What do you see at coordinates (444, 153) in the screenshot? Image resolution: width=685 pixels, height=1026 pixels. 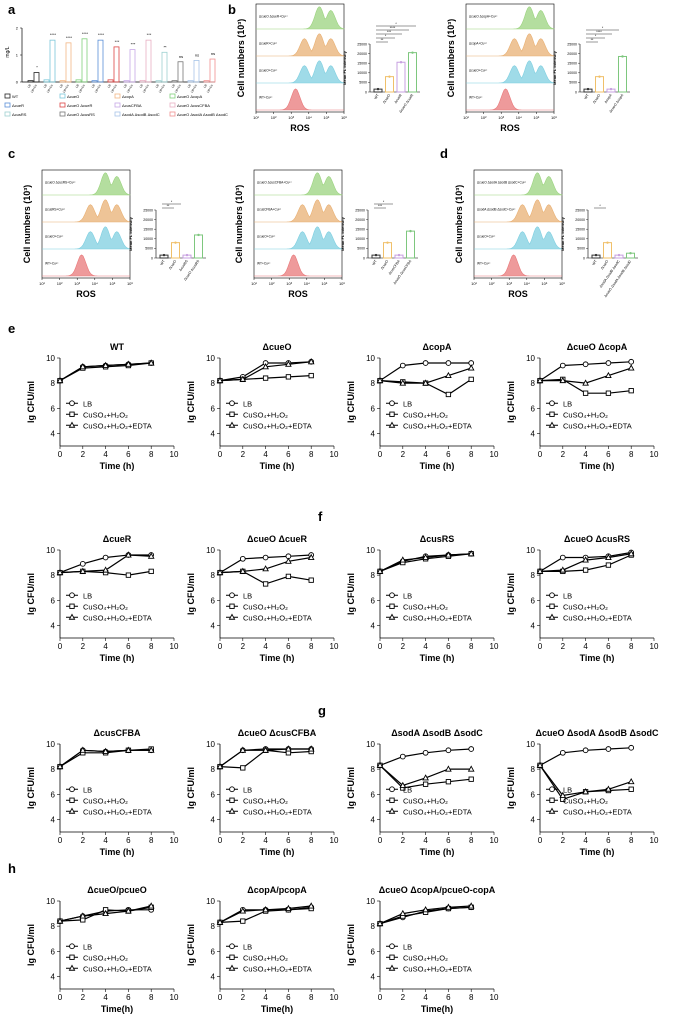 I see `panel-label-d: d` at bounding box center [444, 153].